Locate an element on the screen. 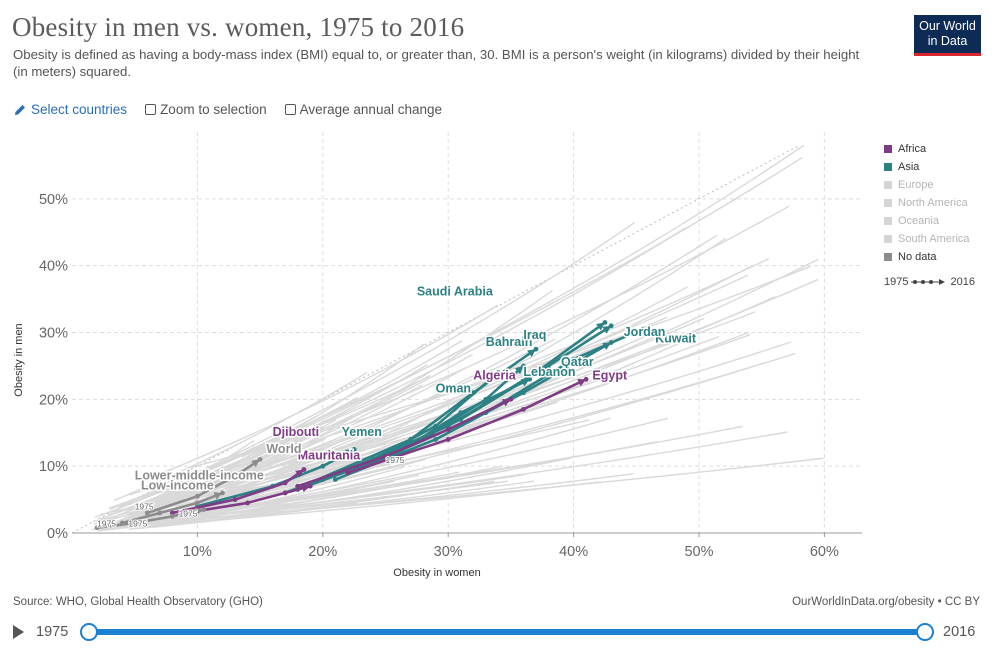 This screenshot has height=650, width=996. legend-item-north-america: North America is located at coordinates (927, 203).